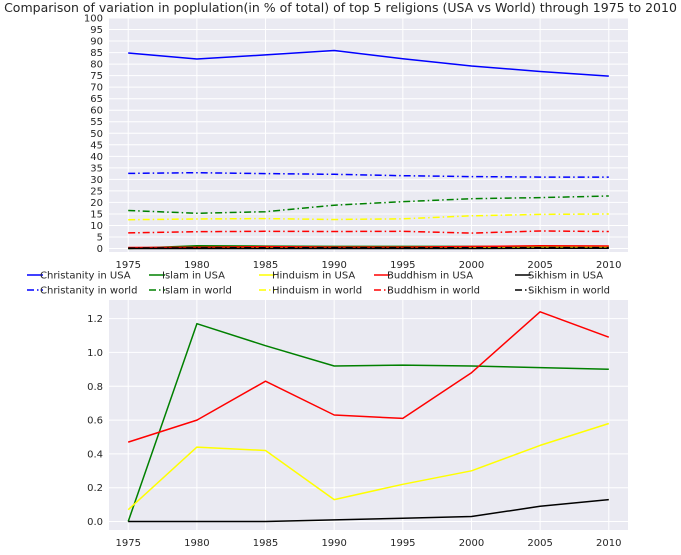 Image resolution: width=681 pixels, height=555 pixels. I want to click on y-tick-label: 20, so click(96, 203).